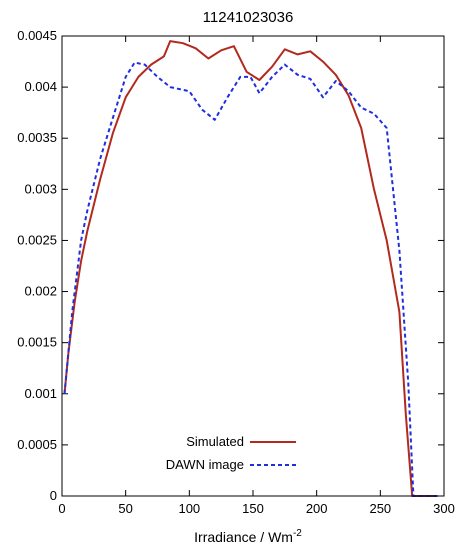 This screenshot has width=458, height=550. What do you see at coordinates (380, 508) in the screenshot?
I see `x-tick-label: 250` at bounding box center [380, 508].